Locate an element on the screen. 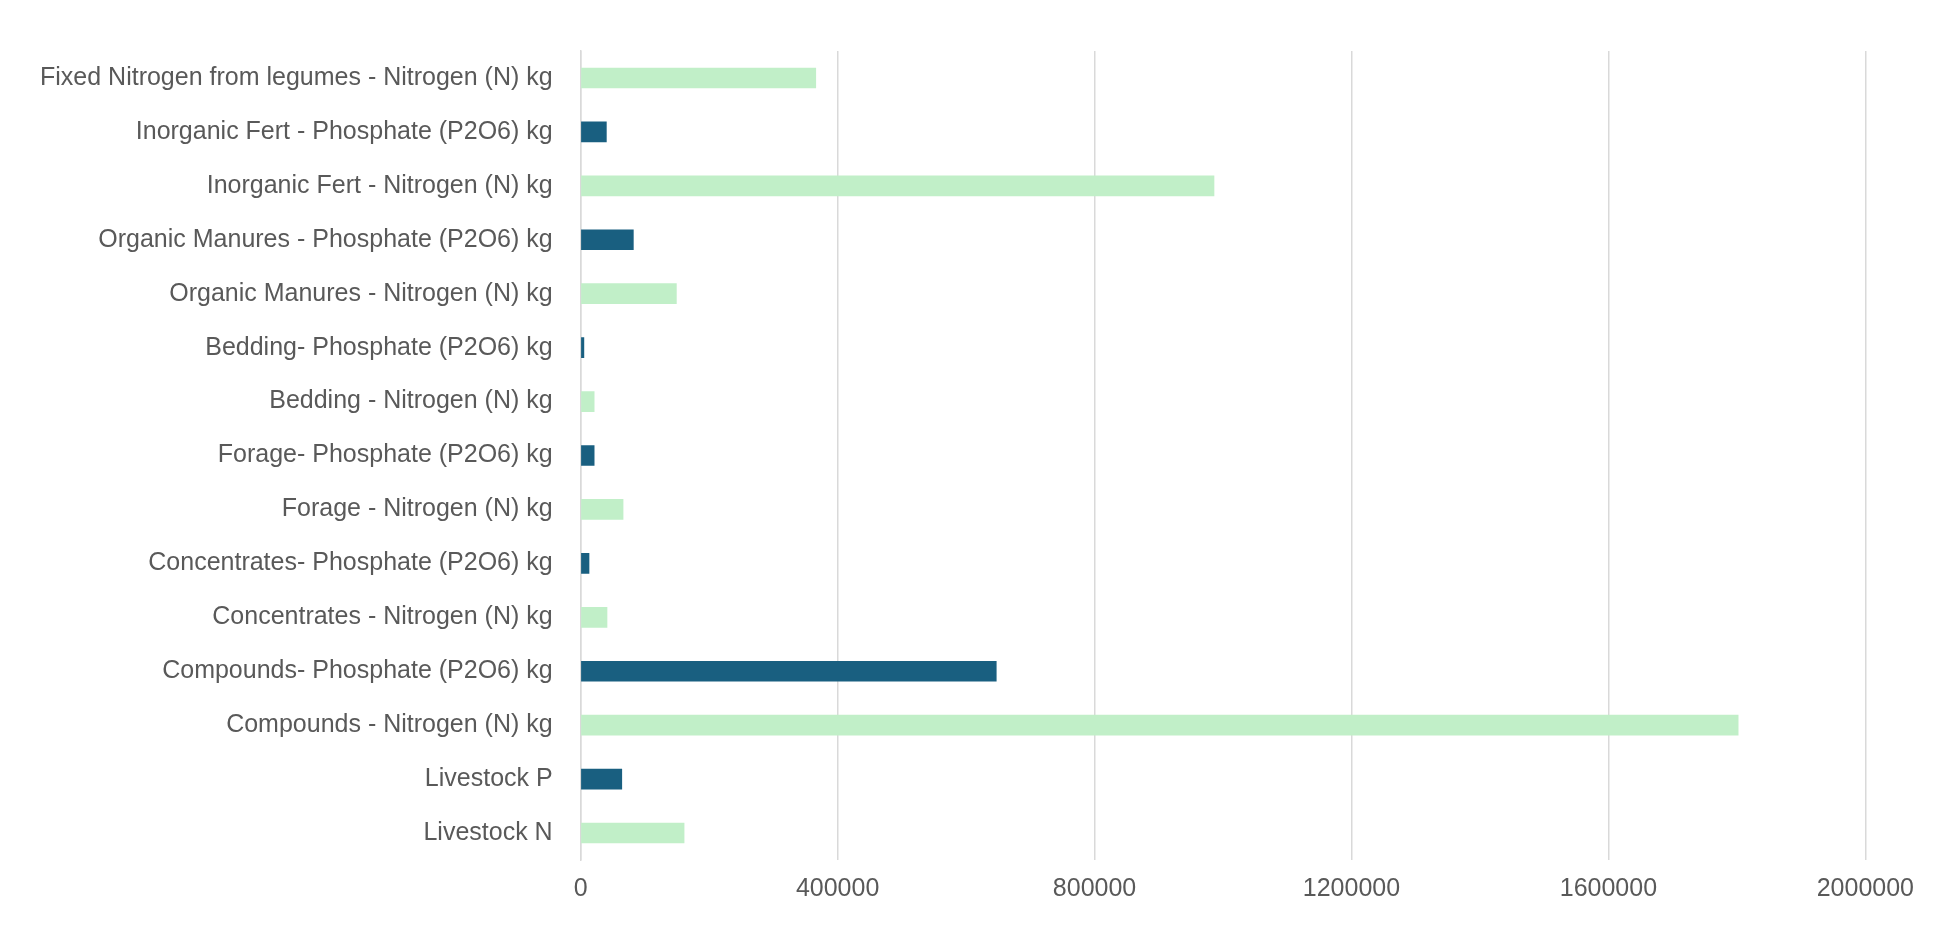  y-tick-label: Forage - Nitrogen (N) kg is located at coordinates (417, 507).